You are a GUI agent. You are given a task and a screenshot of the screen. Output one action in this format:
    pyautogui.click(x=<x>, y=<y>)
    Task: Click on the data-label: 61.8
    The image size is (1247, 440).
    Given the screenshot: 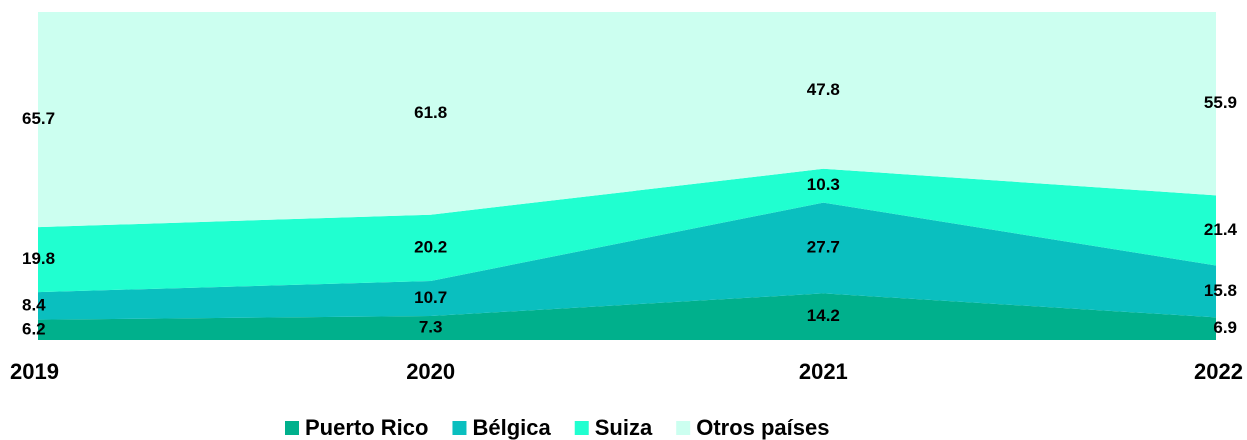 What is the action you would take?
    pyautogui.click(x=430, y=112)
    